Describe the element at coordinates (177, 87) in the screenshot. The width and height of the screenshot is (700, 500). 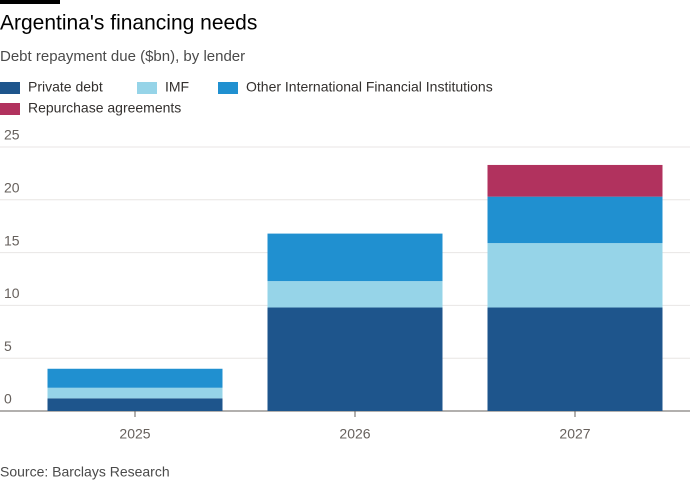
I see `legend-label: IMF` at that location.